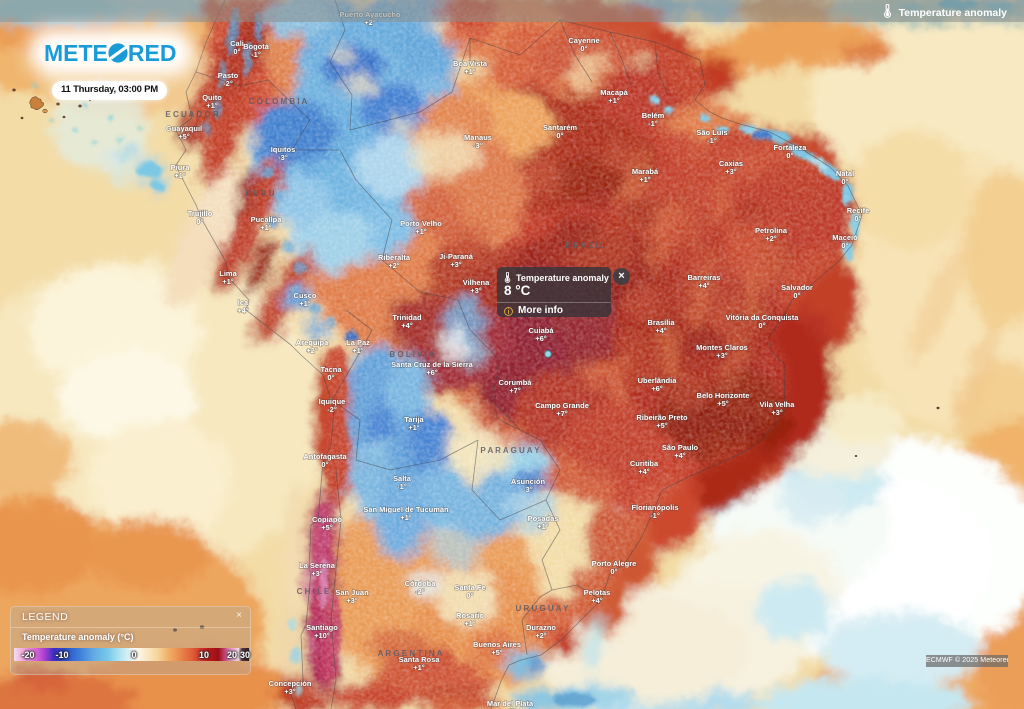  What do you see at coordinates (731, 163) in the screenshot?
I see `svg-text: Caxias` at bounding box center [731, 163].